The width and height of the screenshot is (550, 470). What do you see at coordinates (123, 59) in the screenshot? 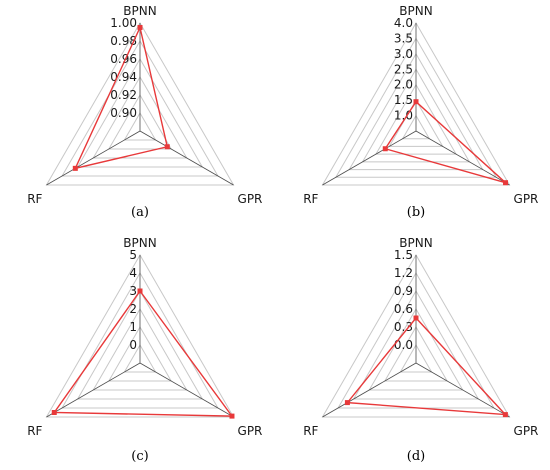
I see `tick-label: 0.96` at bounding box center [123, 59].